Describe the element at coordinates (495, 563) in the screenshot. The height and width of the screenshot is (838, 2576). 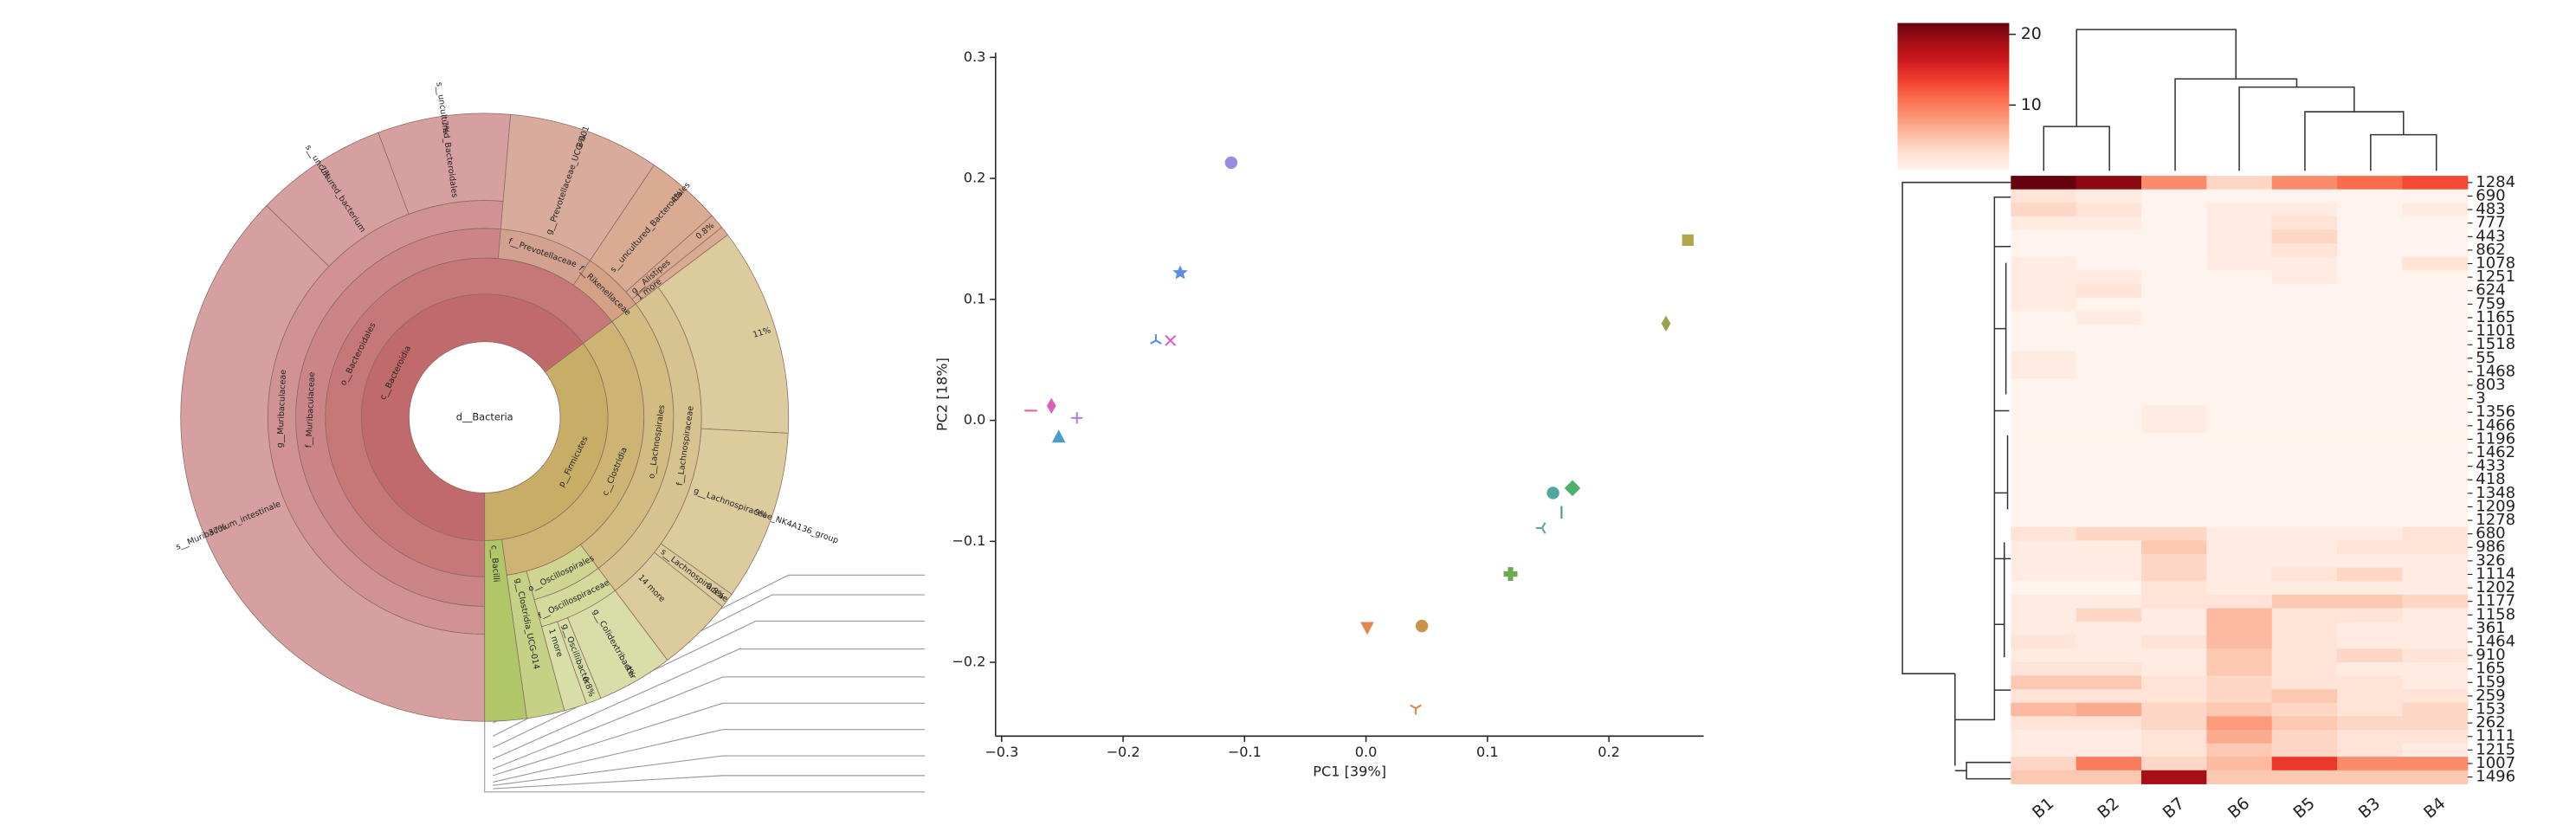
I see `leaf-label: c__Bacilli` at that location.